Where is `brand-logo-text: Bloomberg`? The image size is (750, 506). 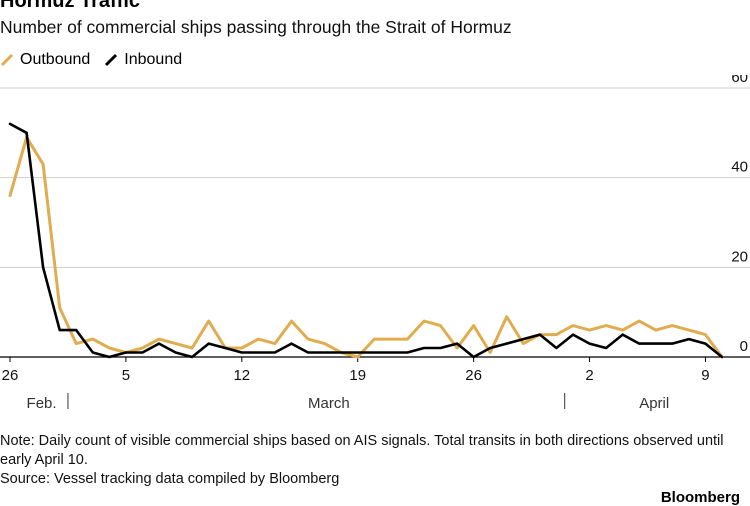 brand-logo-text: Bloomberg is located at coordinates (700, 497).